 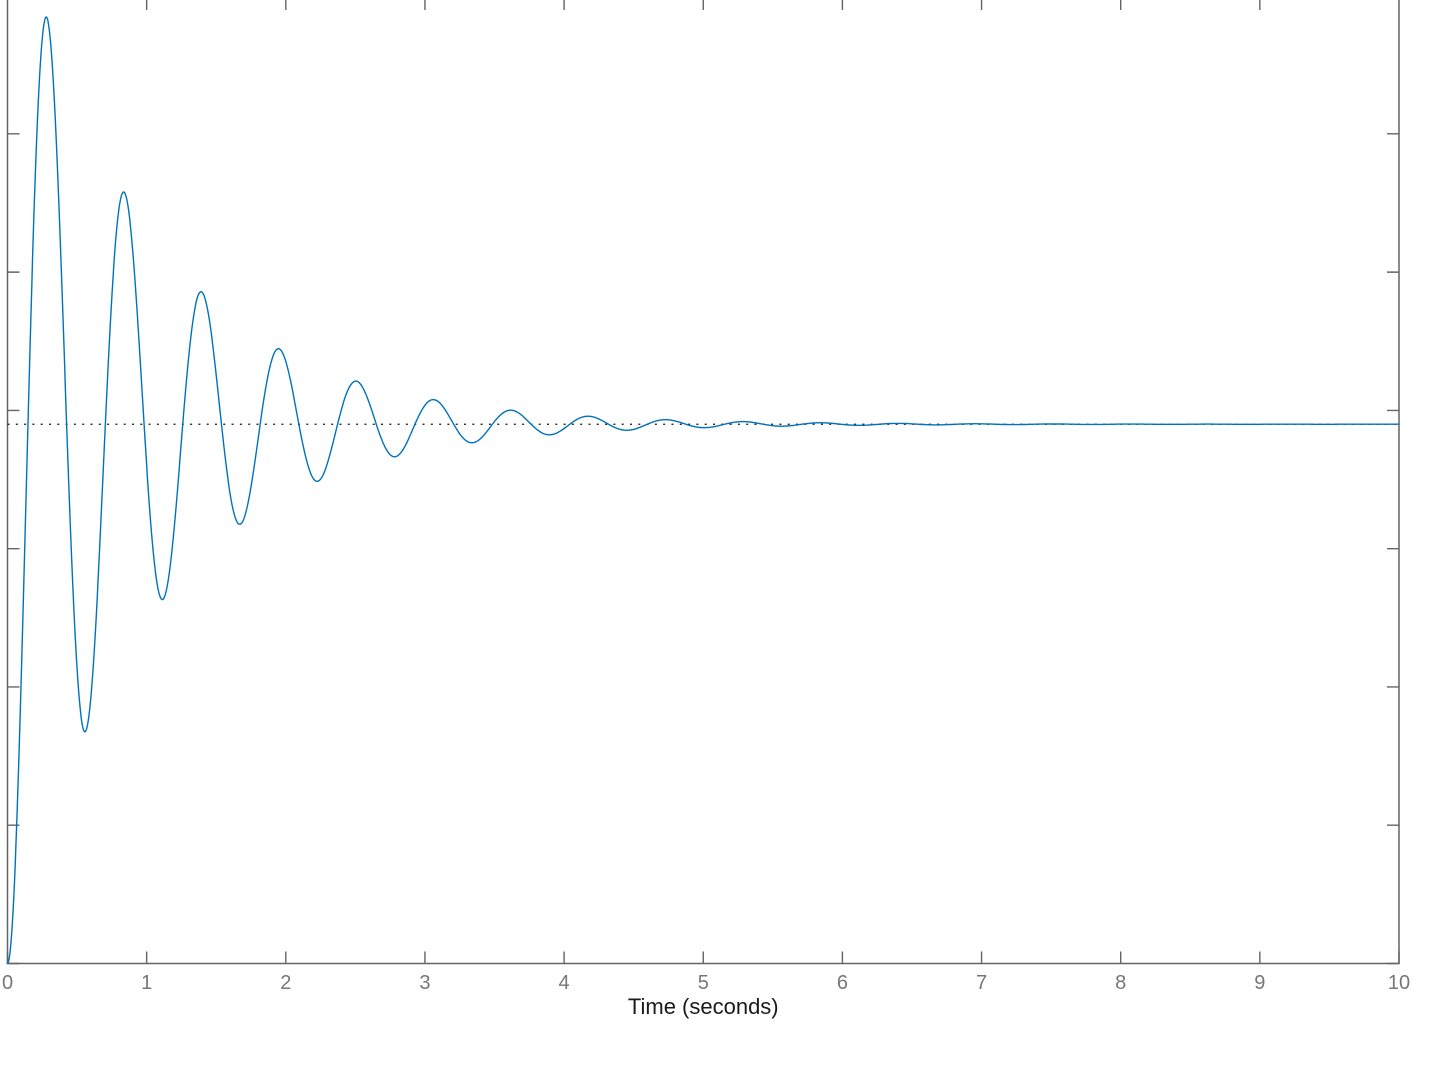 What do you see at coordinates (1260, 983) in the screenshot?
I see `x-tick-label: 9` at bounding box center [1260, 983].